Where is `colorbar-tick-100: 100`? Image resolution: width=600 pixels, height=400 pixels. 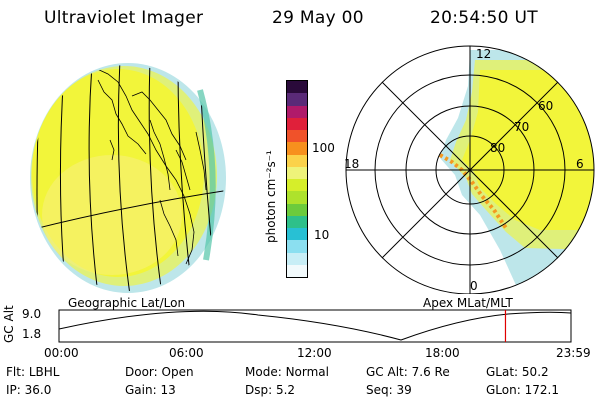 colorbar-tick-100: 100 is located at coordinates (323, 148).